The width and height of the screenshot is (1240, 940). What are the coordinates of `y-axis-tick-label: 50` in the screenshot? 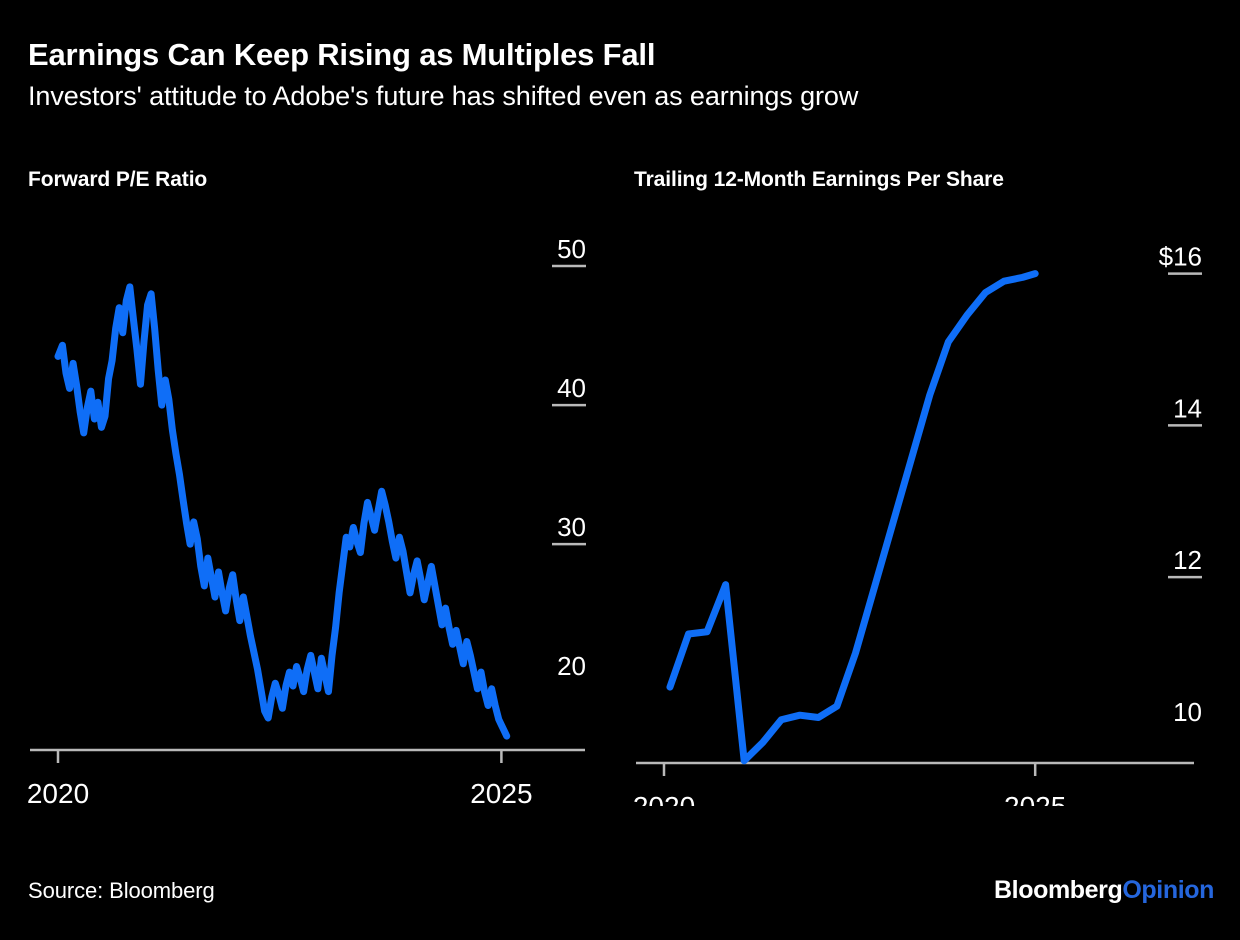 It's located at (571, 249).